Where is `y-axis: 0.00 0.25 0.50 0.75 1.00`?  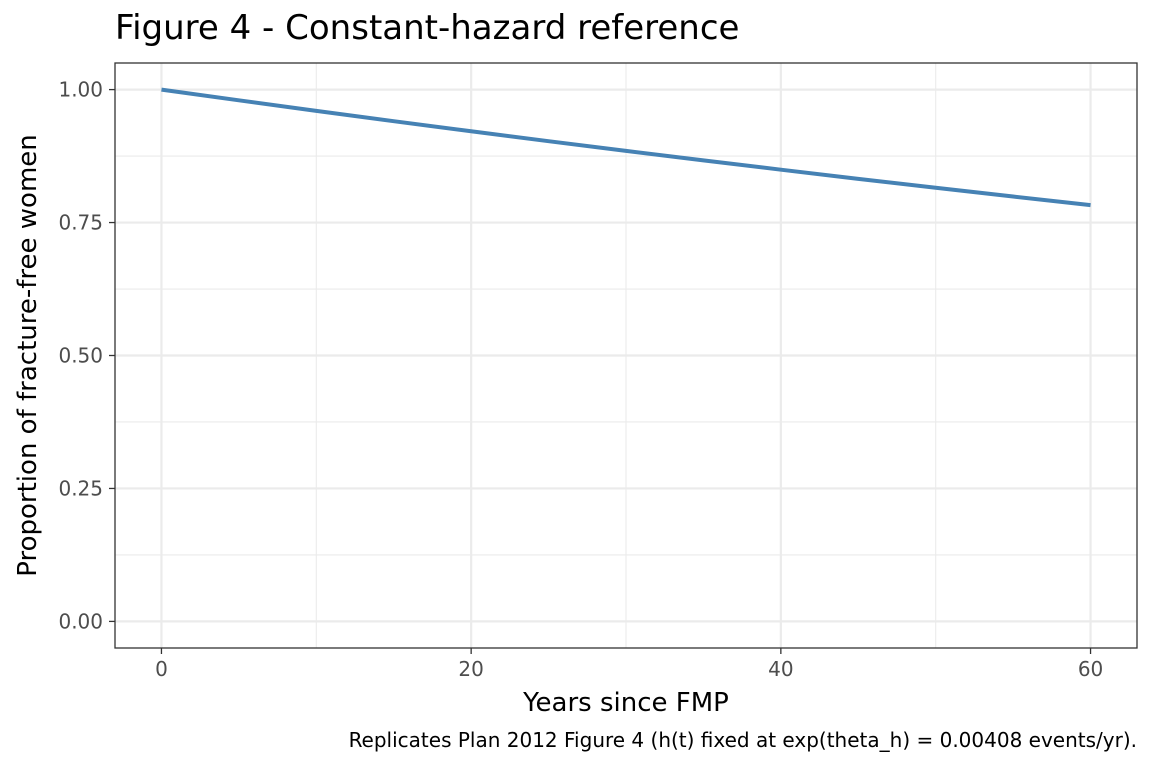
y-axis: 0.00 0.25 0.50 0.75 1.00 is located at coordinates (86, 355).